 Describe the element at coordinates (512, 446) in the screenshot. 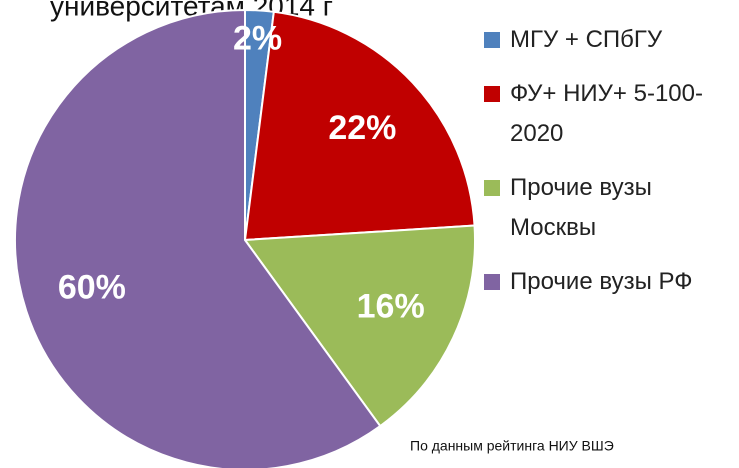

I see `annotation: По данным рейтинга НИУ ВШЭ` at that location.